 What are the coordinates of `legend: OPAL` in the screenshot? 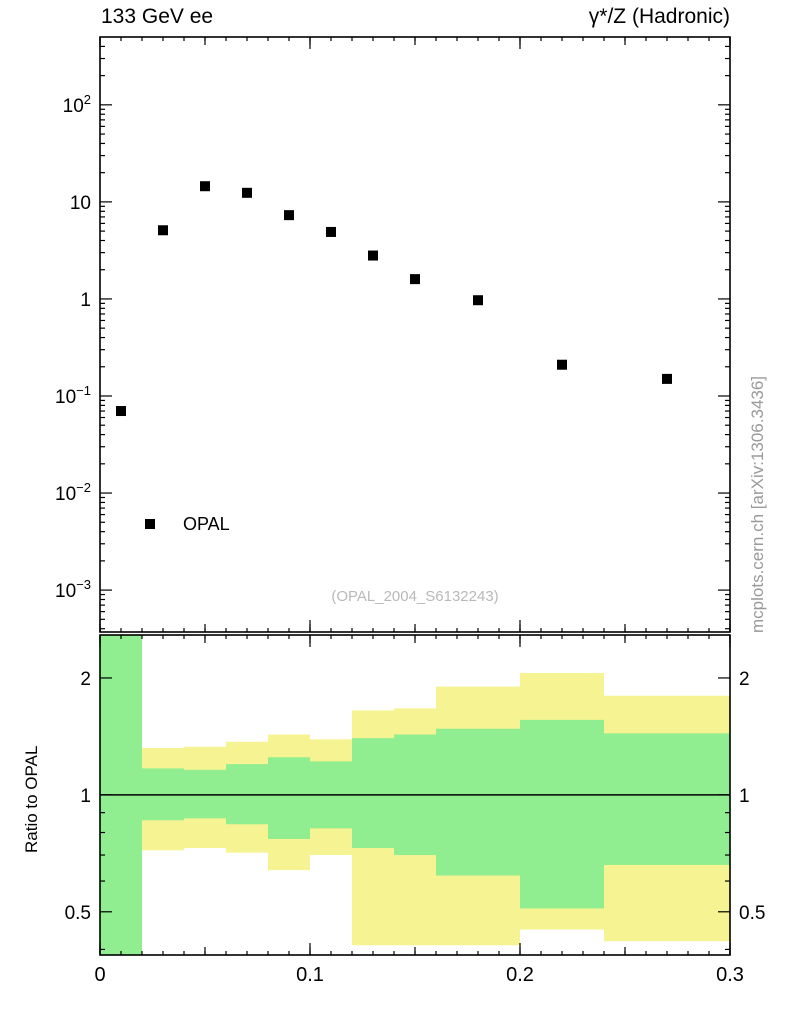 It's located at (187, 524).